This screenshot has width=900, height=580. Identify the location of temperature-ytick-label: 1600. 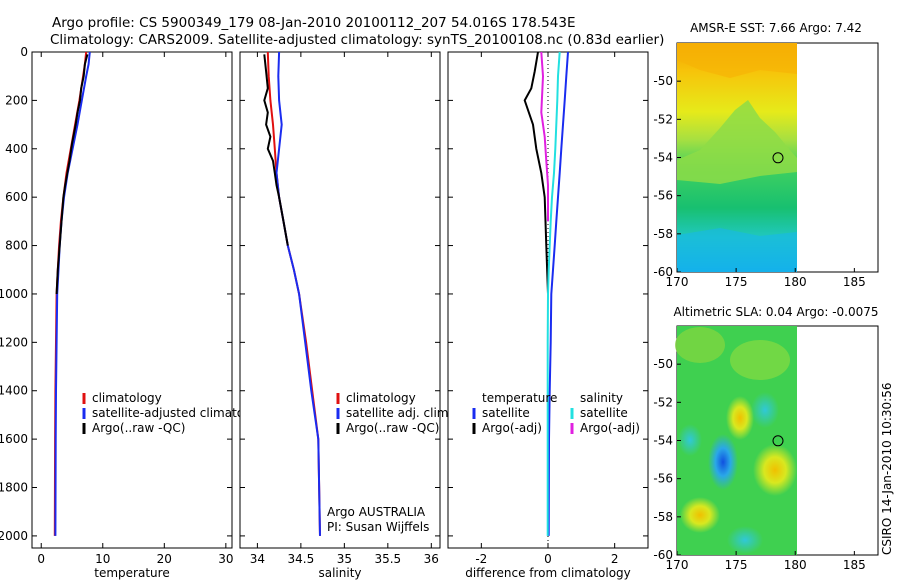
(14, 439).